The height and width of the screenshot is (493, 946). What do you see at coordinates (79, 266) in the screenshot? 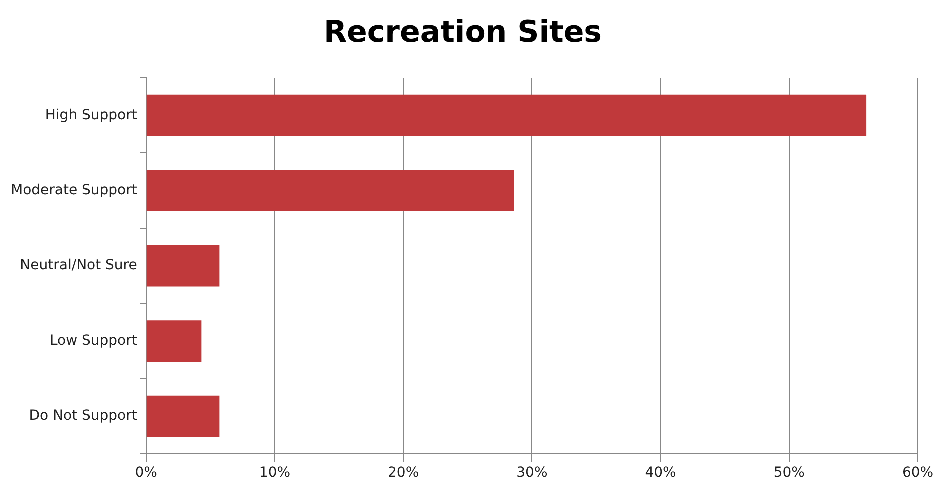
I see `y-tick-label: Neutral/Not Sure` at bounding box center [79, 266].